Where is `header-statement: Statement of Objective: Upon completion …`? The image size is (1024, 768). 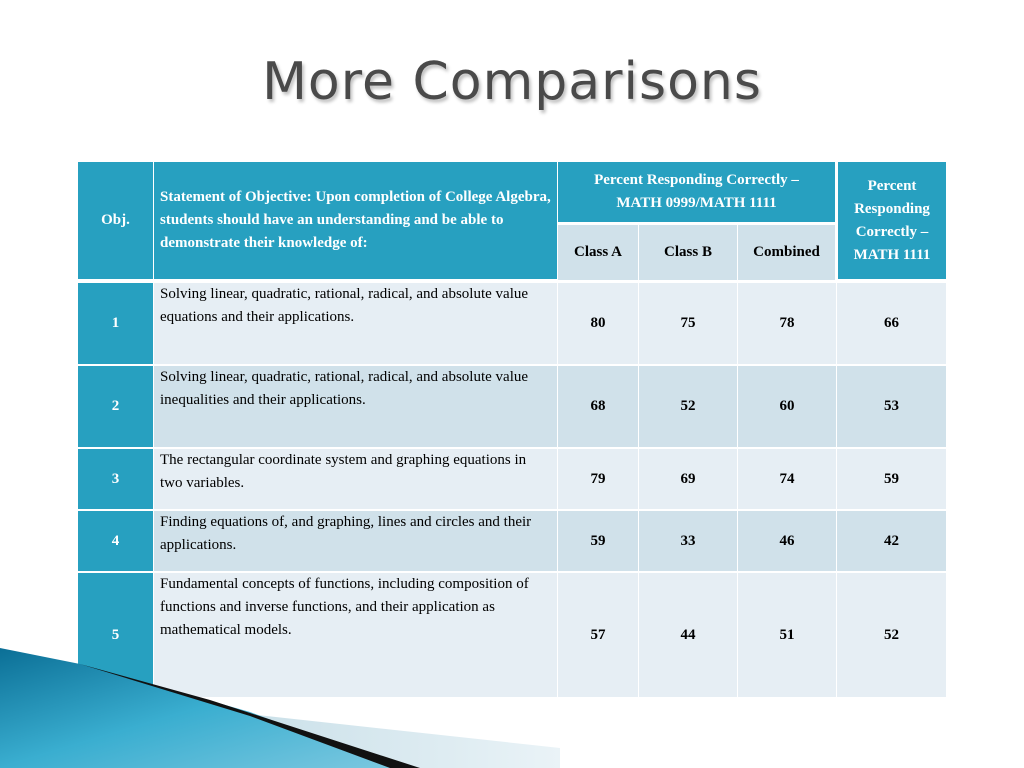 header-statement: Statement of Objective: Upon completion … is located at coordinates (355, 220).